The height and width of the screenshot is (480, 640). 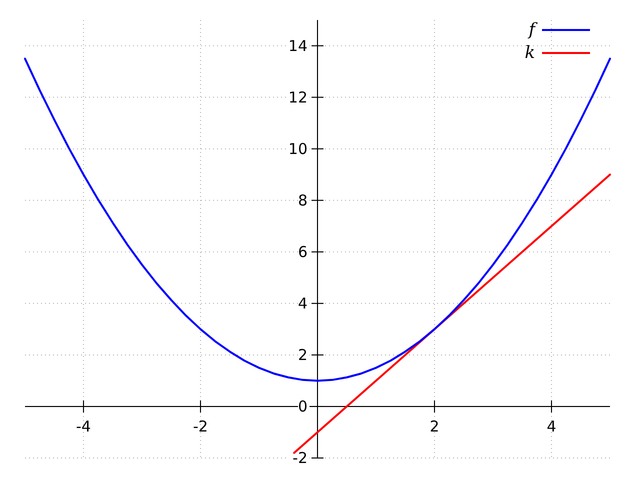 I want to click on x-tick-label: 4, so click(x=551, y=426).